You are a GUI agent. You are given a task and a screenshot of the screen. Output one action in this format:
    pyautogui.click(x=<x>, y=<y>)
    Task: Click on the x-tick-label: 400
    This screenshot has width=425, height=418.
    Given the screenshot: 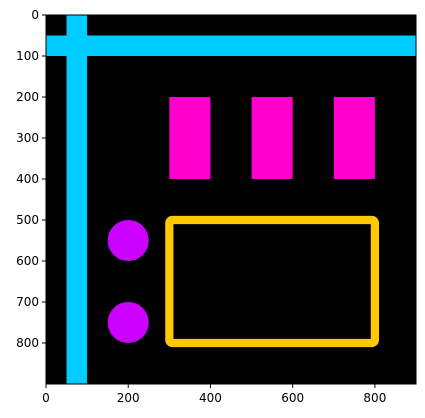 What is the action you would take?
    pyautogui.click(x=210, y=398)
    